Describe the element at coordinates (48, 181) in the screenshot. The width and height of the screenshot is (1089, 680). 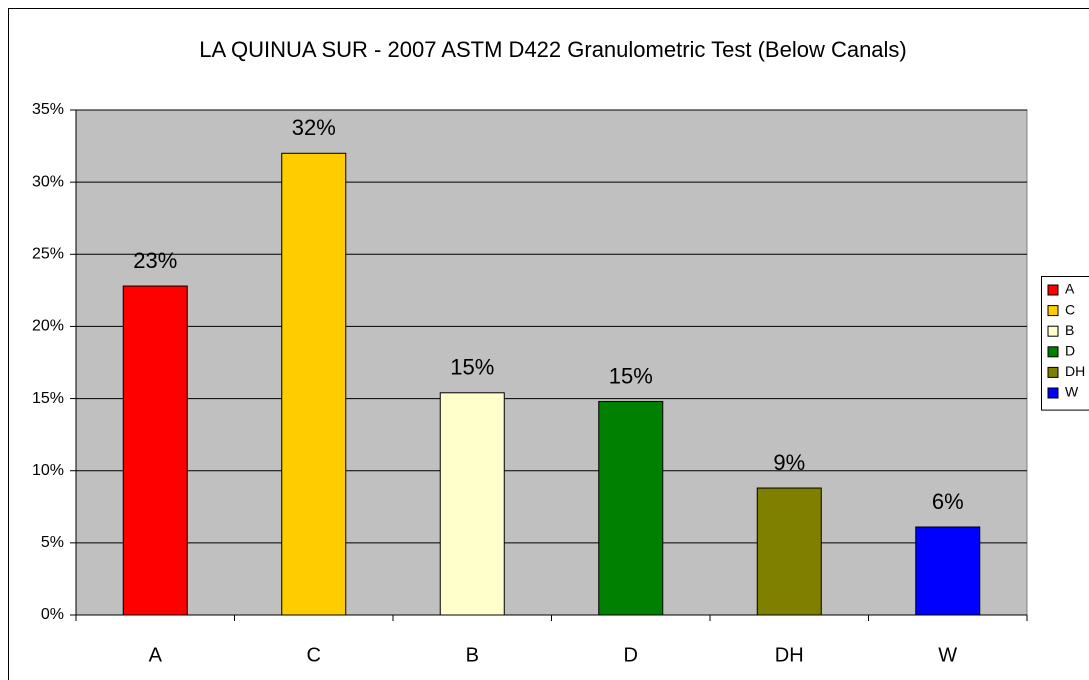
I see `y-tick-label: 30%` at that location.